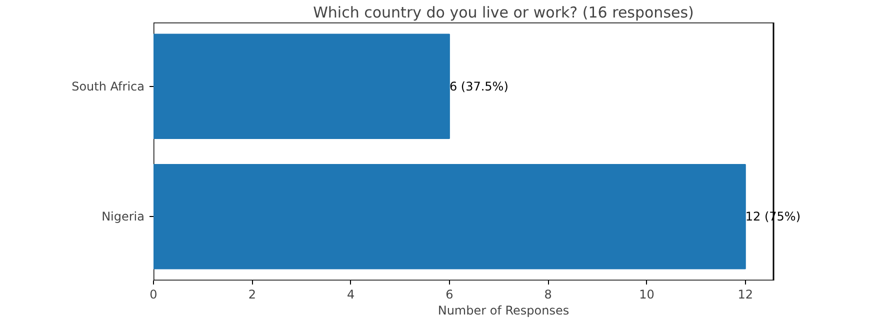  I want to click on y-tick-label: Nigeria, so click(123, 217).